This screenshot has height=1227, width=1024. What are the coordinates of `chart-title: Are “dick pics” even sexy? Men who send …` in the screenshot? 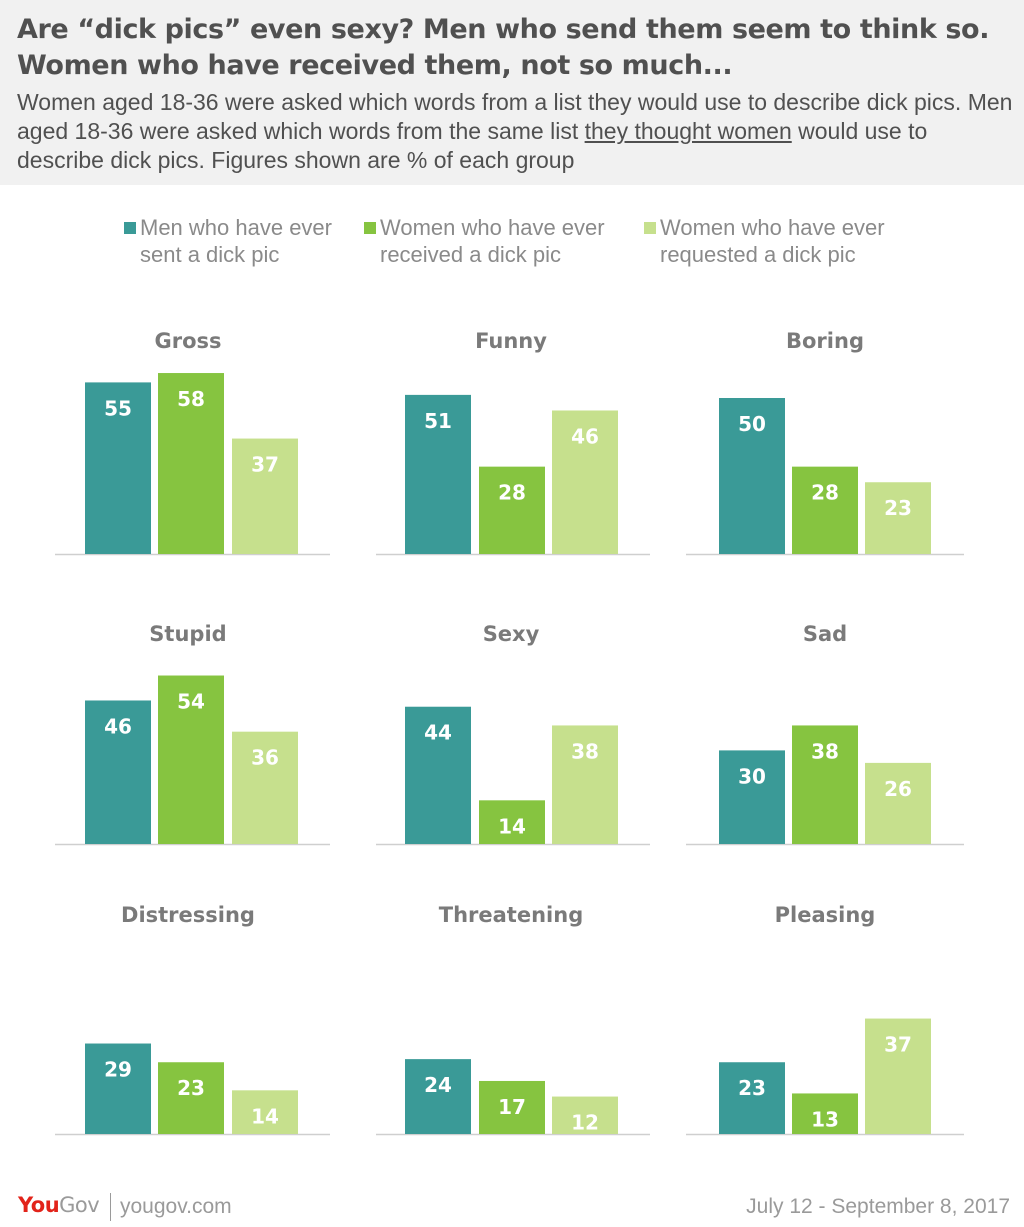 It's located at (503, 47).